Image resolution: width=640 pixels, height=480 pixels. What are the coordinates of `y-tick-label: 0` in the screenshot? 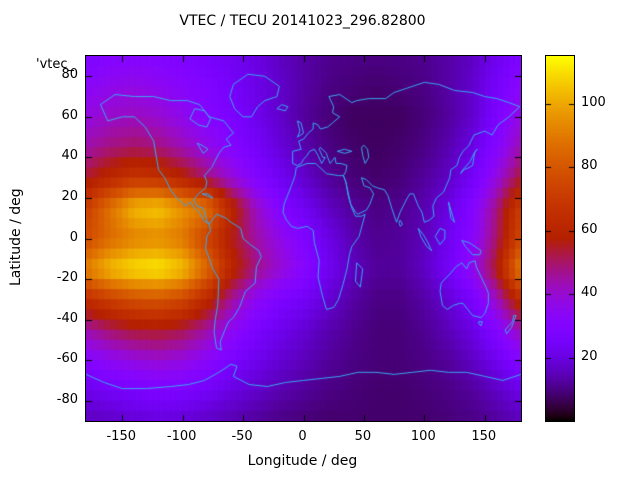 It's located at (73, 237).